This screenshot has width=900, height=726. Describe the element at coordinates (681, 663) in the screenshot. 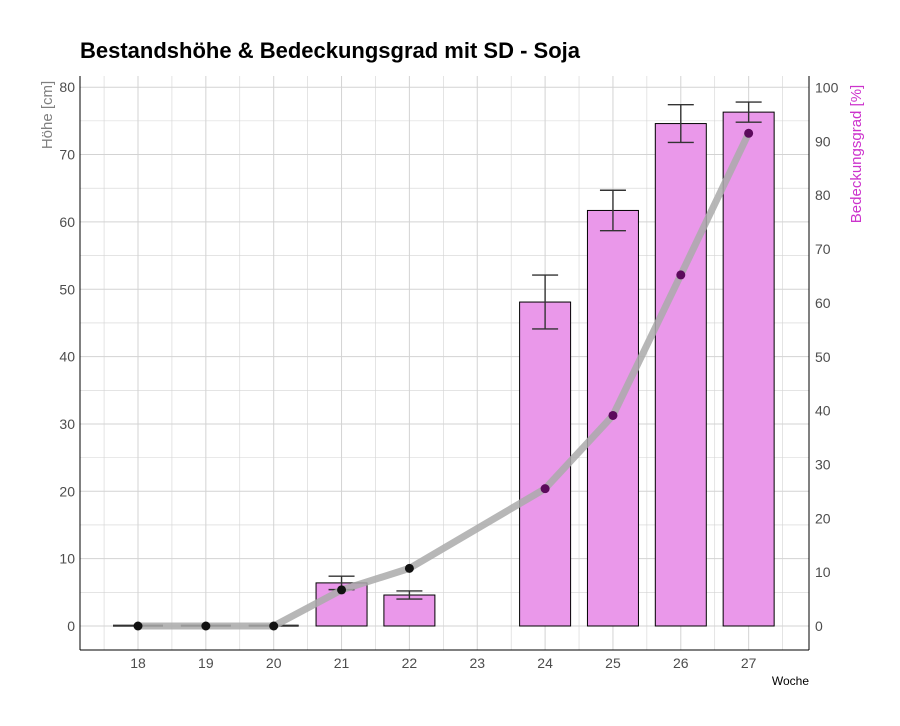

I see `x-tick-label: 26` at that location.